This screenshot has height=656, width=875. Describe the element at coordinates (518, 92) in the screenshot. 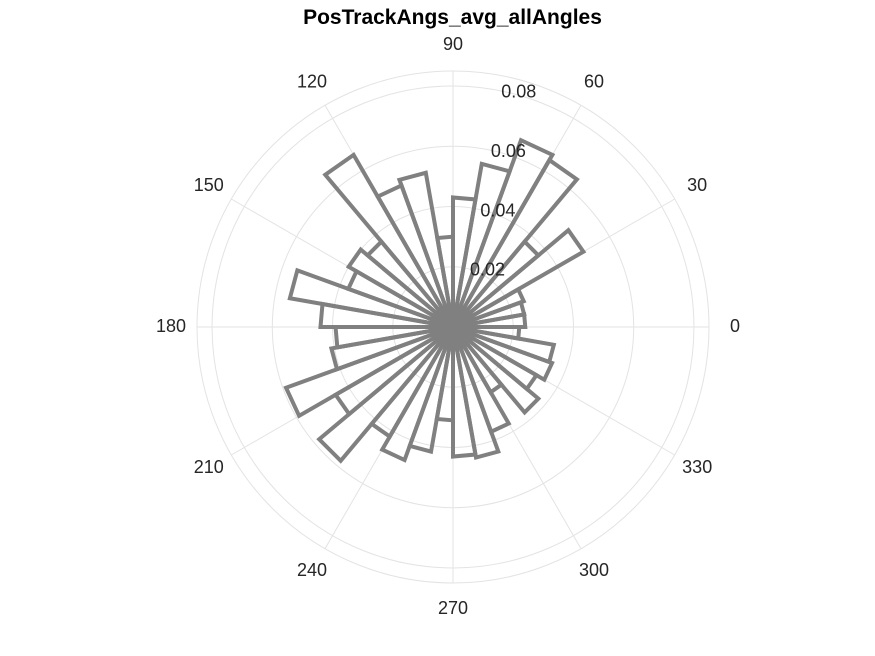

I see `r-tick-label: 0.08` at that location.